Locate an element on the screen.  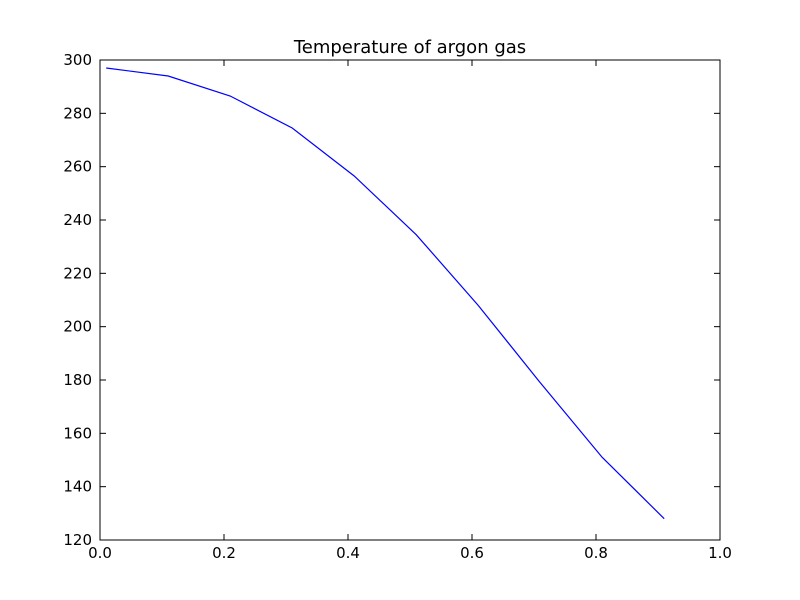
y-tick-label: 180 is located at coordinates (77, 380).